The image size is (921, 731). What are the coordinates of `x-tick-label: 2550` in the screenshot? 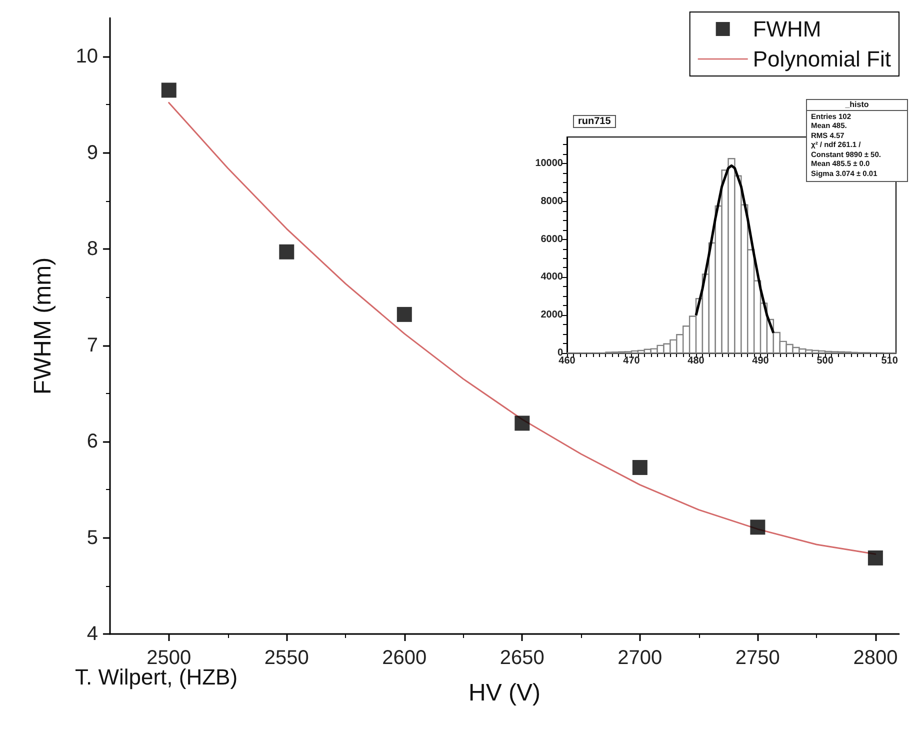 It's located at (286, 658).